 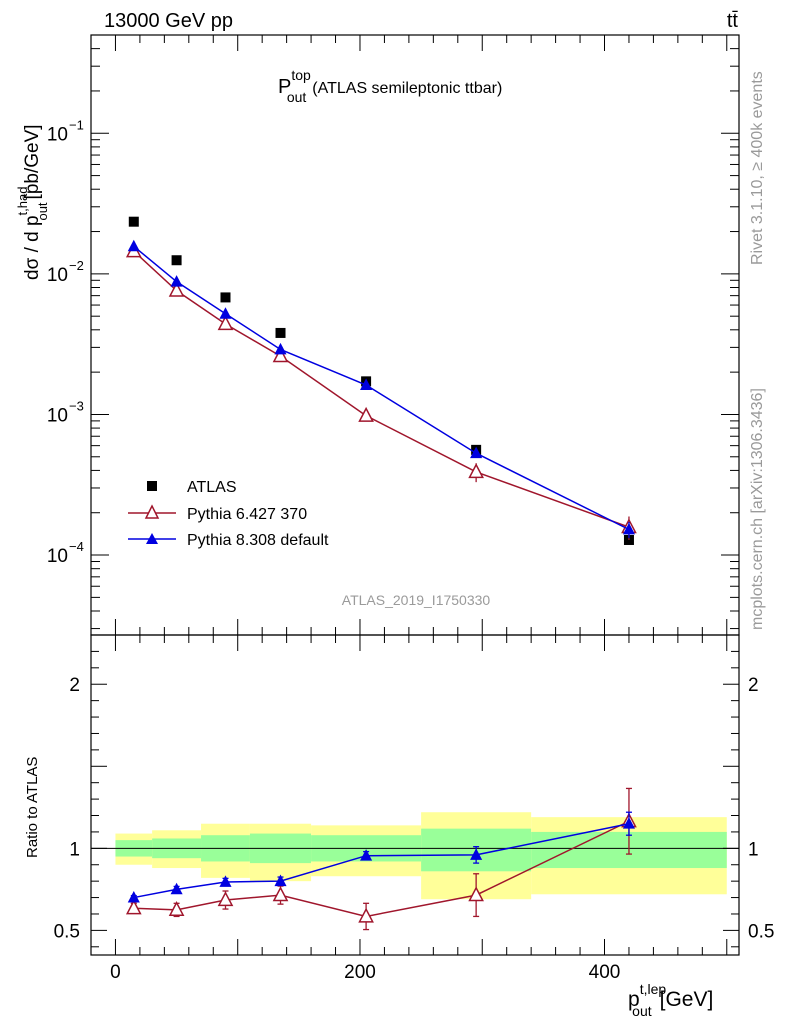 What do you see at coordinates (416, 600) in the screenshot?
I see `analysis-watermark: ATLAS_2019_I1750330` at bounding box center [416, 600].